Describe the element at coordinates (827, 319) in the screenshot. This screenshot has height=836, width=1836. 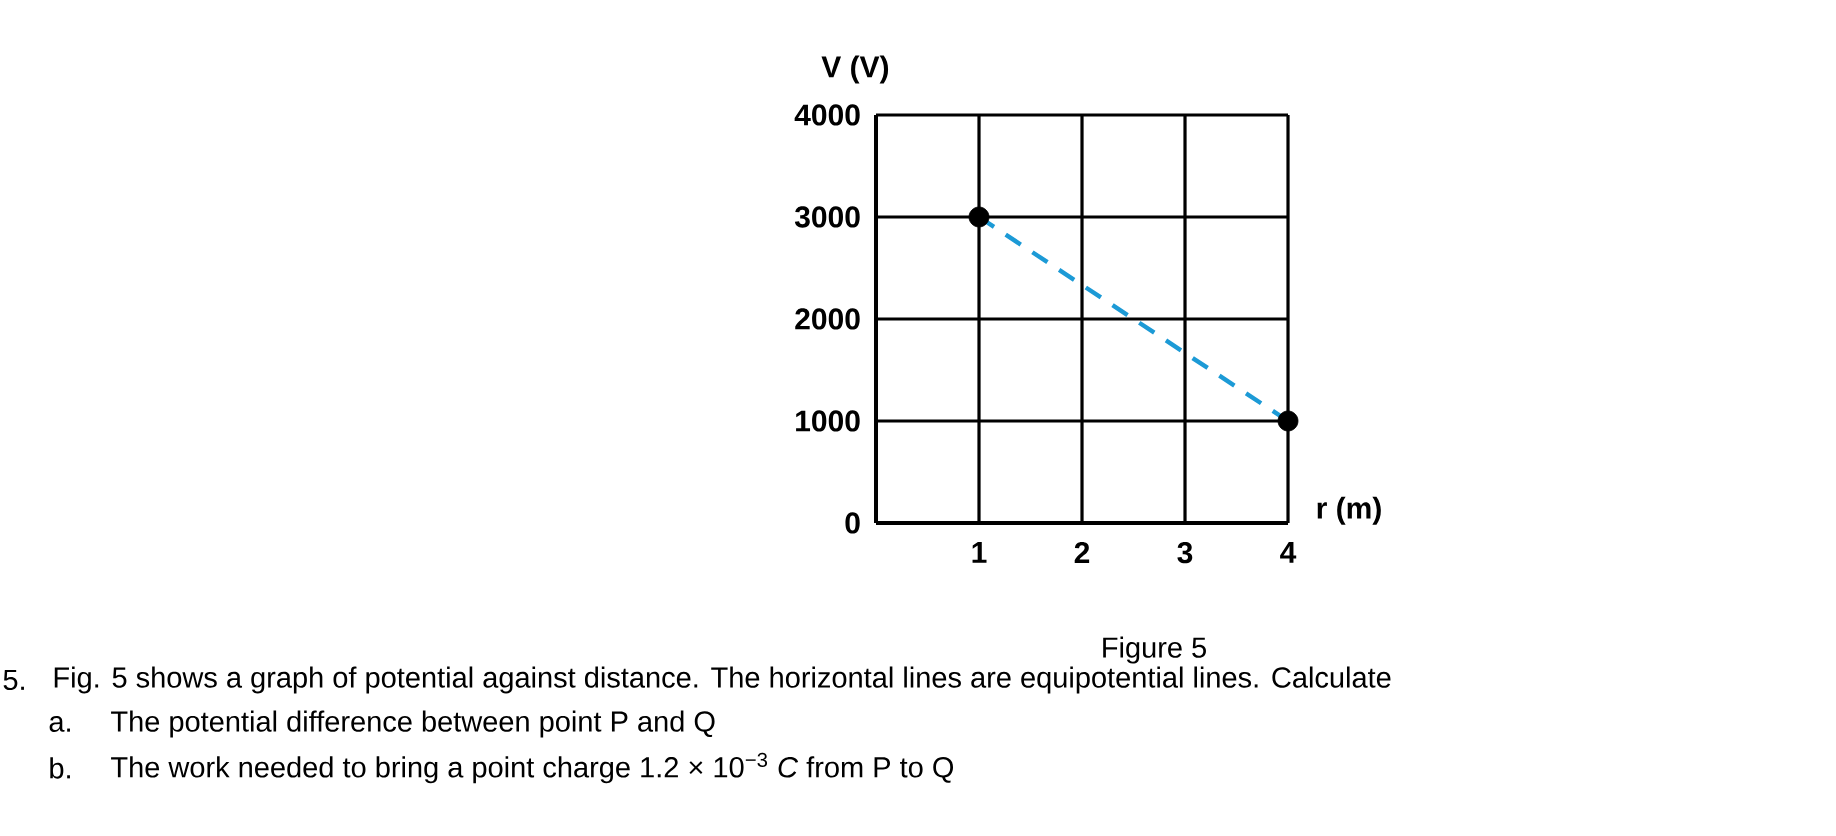
I see `y-tick-label: 2000` at that location.